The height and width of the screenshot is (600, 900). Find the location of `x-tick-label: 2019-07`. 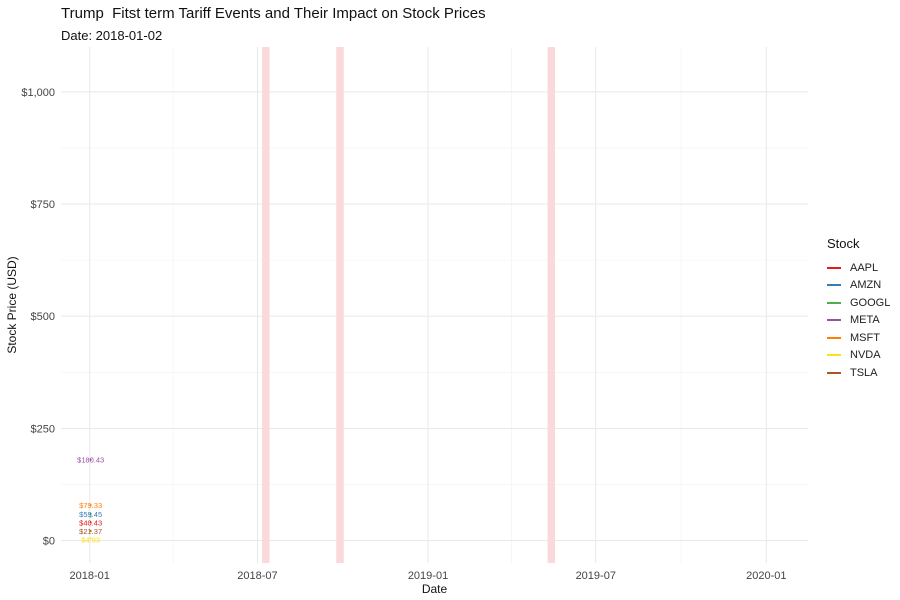

x-tick-label: 2019-07 is located at coordinates (596, 576).